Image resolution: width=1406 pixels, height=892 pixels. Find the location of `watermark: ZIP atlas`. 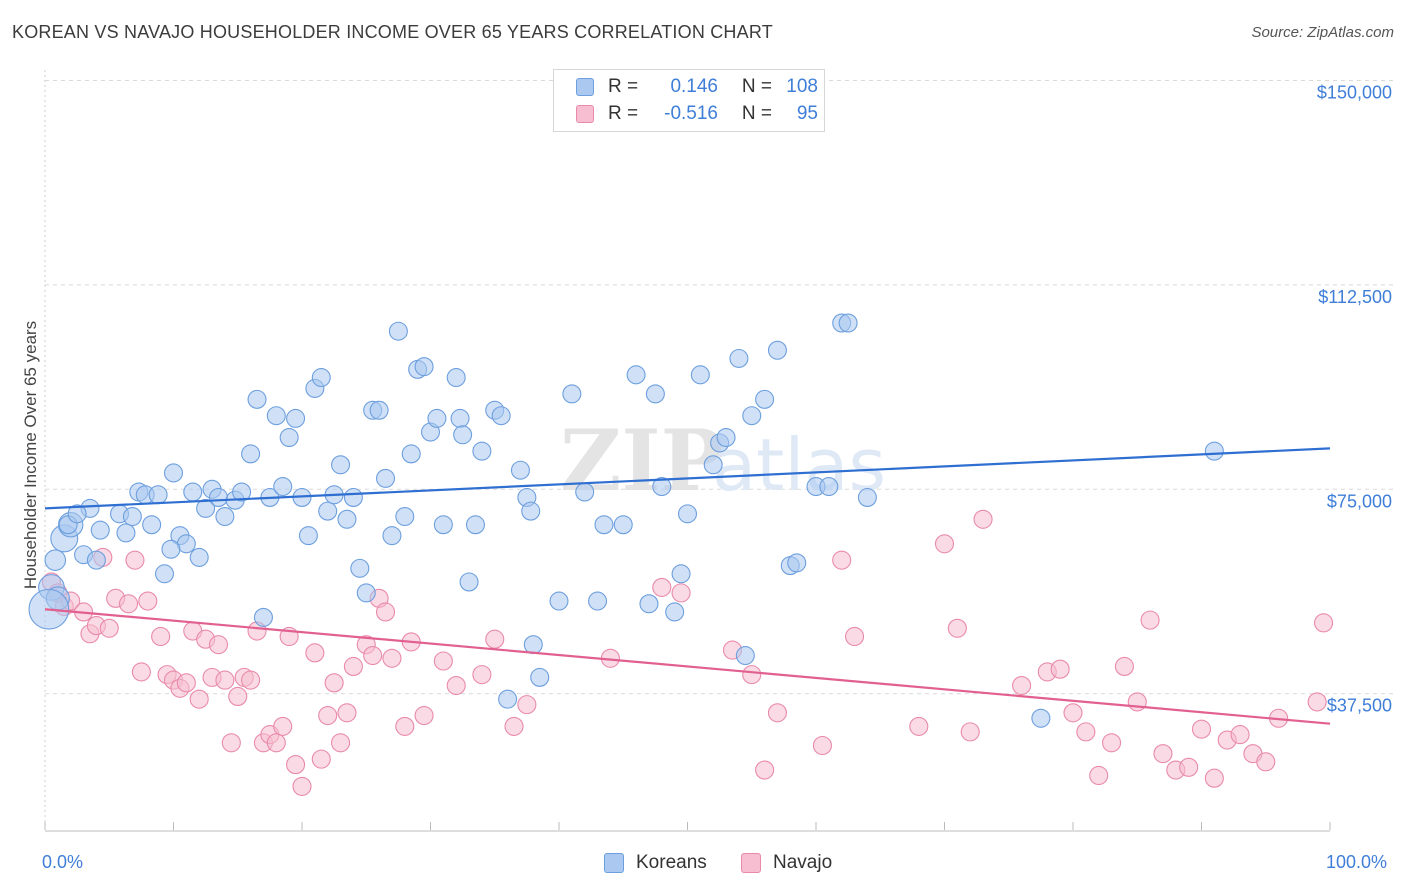

watermark: ZIP atlas is located at coordinates (723, 460).